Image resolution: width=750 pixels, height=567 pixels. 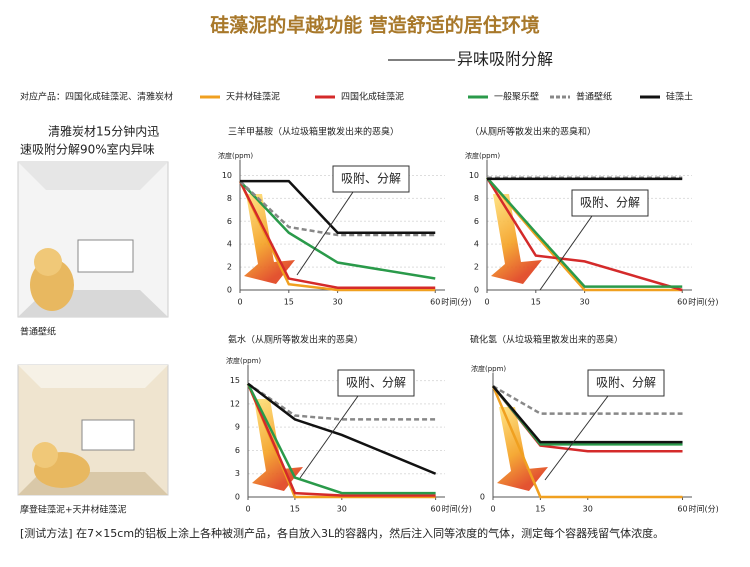 I want to click on legend-label: 普通壁纸, so click(x=594, y=97).